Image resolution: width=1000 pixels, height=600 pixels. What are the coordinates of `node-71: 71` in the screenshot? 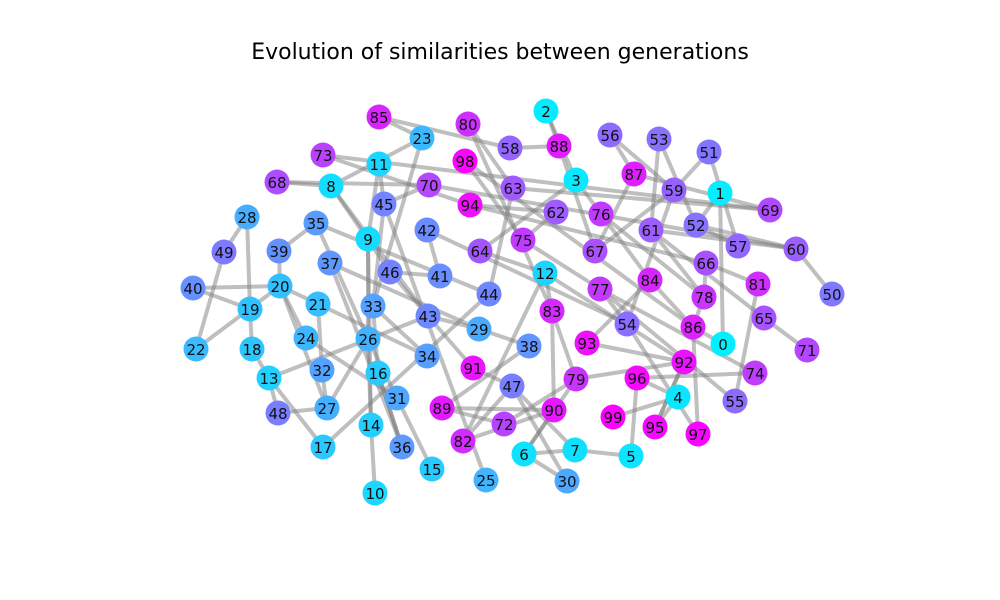 It's located at (807, 350).